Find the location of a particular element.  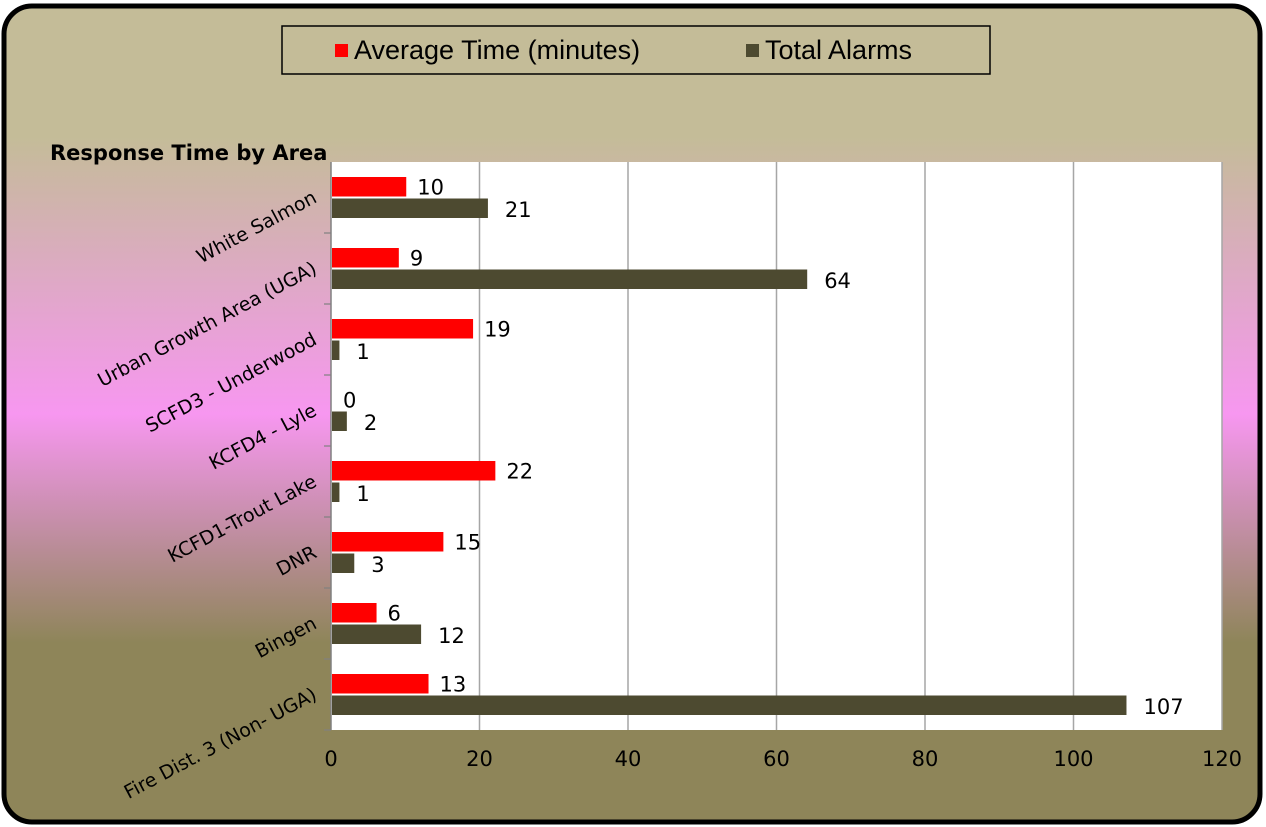

legend: Average Time (minutes) Total Alarms is located at coordinates (636, 50).